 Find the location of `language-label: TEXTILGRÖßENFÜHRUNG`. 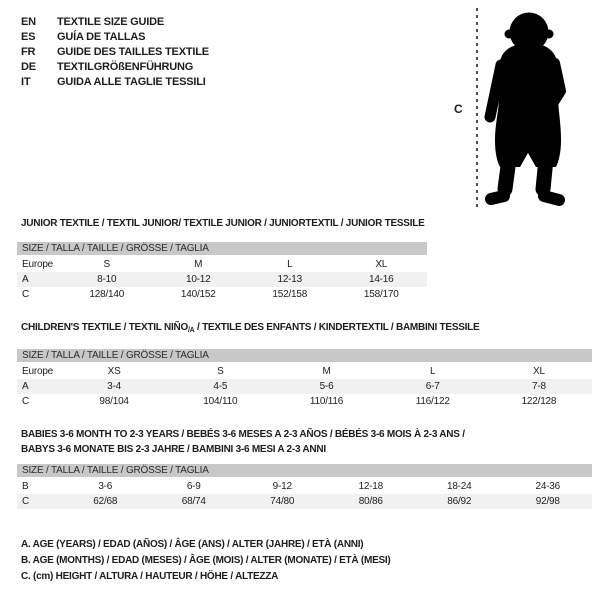

language-label: TEXTILGRÖßENFÜHRUNG is located at coordinates (125, 67).